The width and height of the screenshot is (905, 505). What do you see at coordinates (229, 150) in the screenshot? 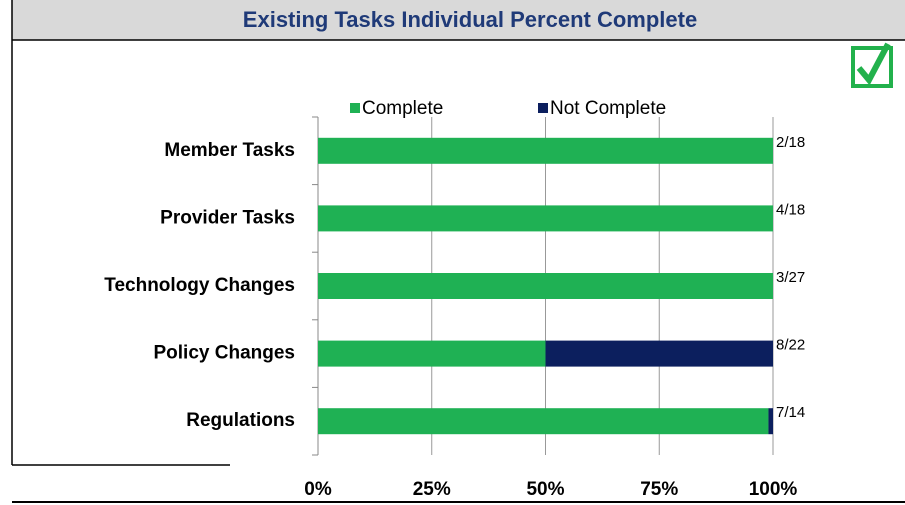
I see `y-tick-label: Member Tasks` at bounding box center [229, 150].